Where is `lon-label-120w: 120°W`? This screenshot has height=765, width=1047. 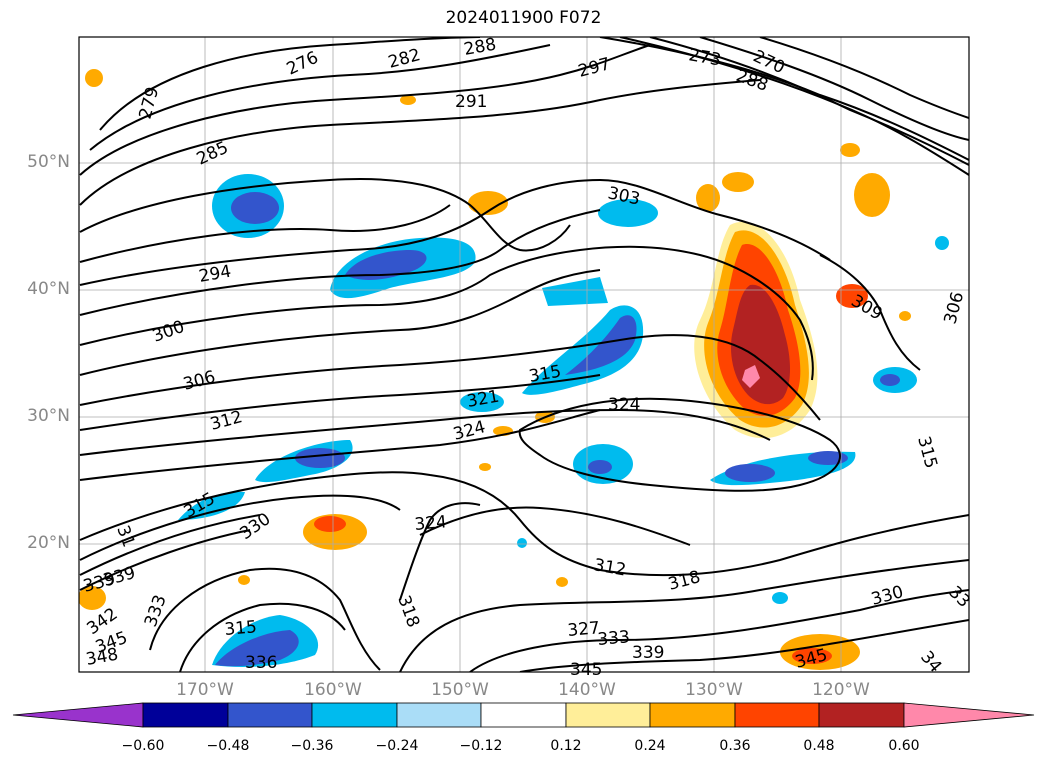
lon-label-120w: 120°W is located at coordinates (841, 690).